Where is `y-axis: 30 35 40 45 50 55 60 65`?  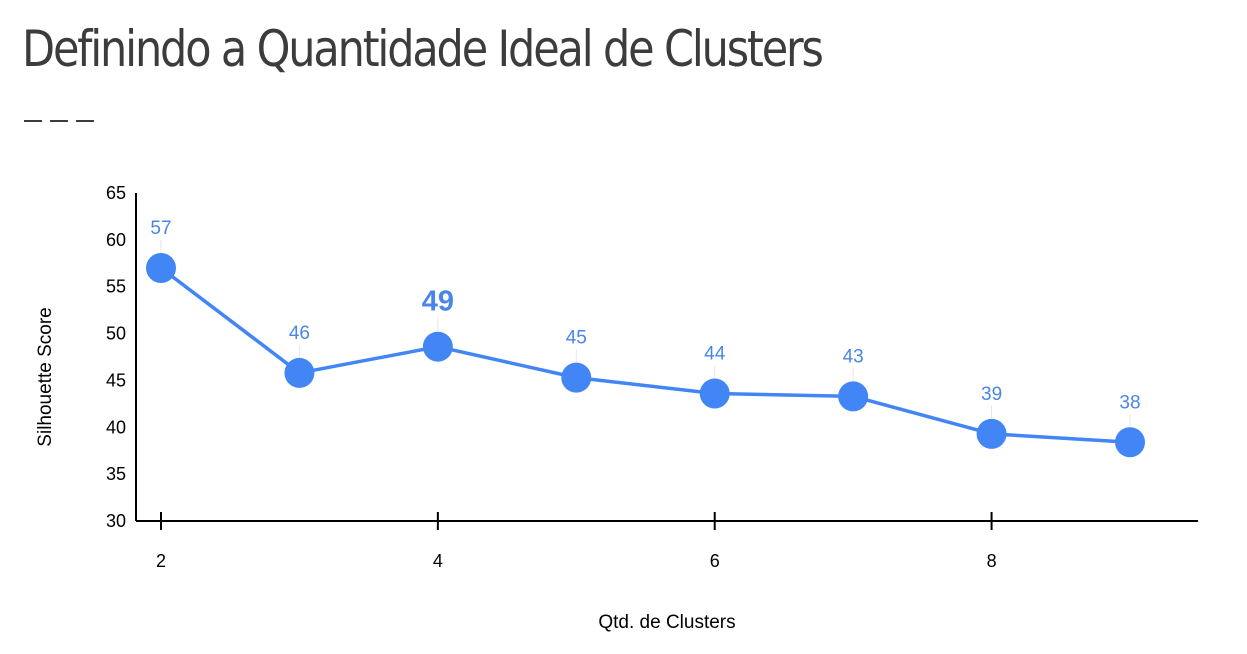 y-axis: 30 35 40 45 50 55 60 65 is located at coordinates (121, 357).